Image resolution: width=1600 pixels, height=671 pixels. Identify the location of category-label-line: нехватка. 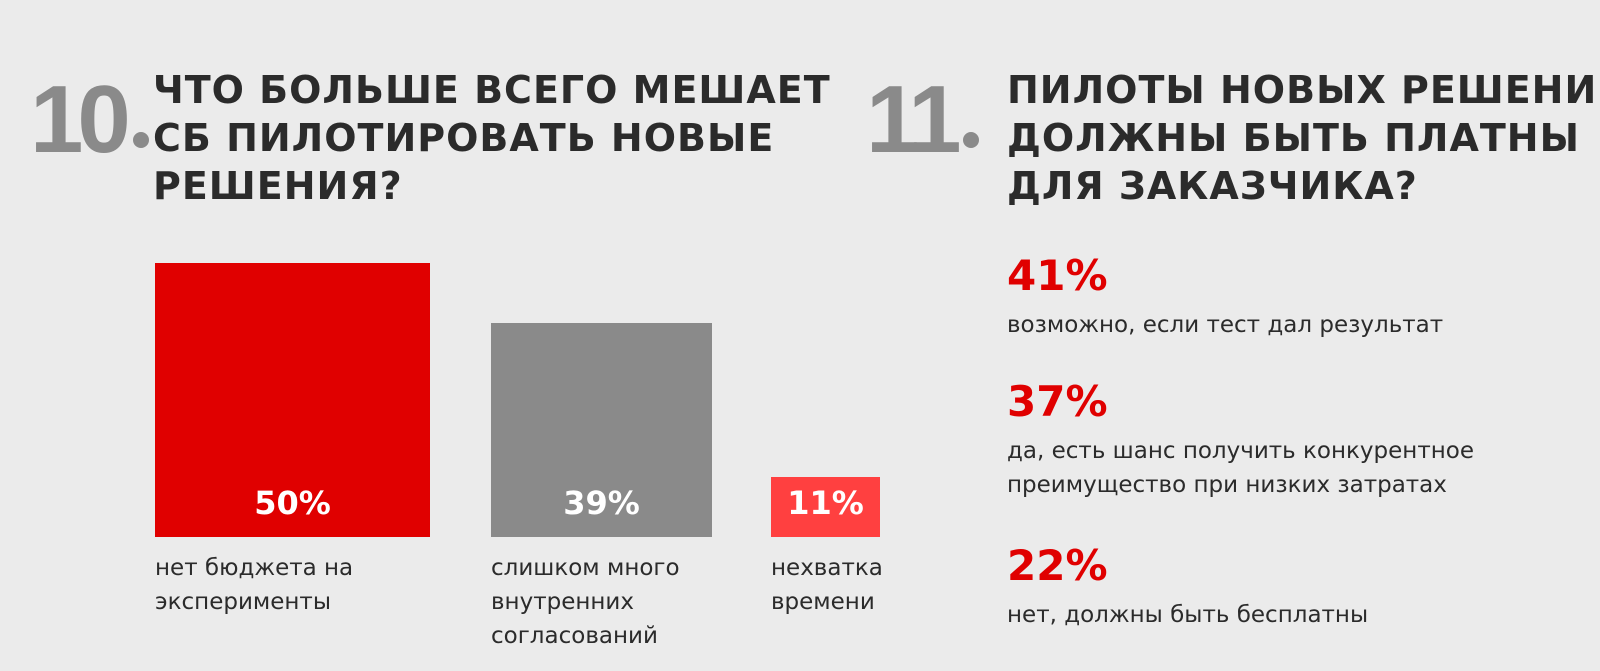
(827, 568).